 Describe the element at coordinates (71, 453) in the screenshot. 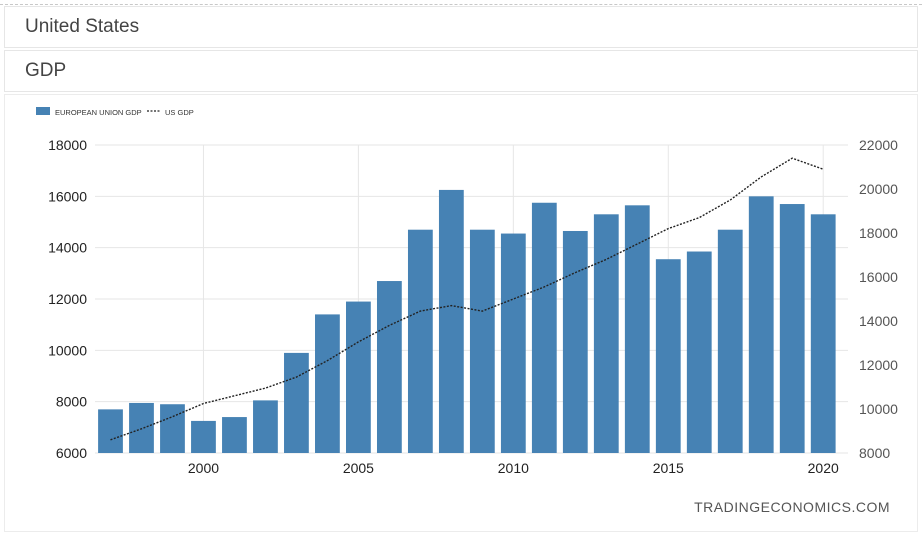

I see `y-left-tick-6000: 6000` at that location.